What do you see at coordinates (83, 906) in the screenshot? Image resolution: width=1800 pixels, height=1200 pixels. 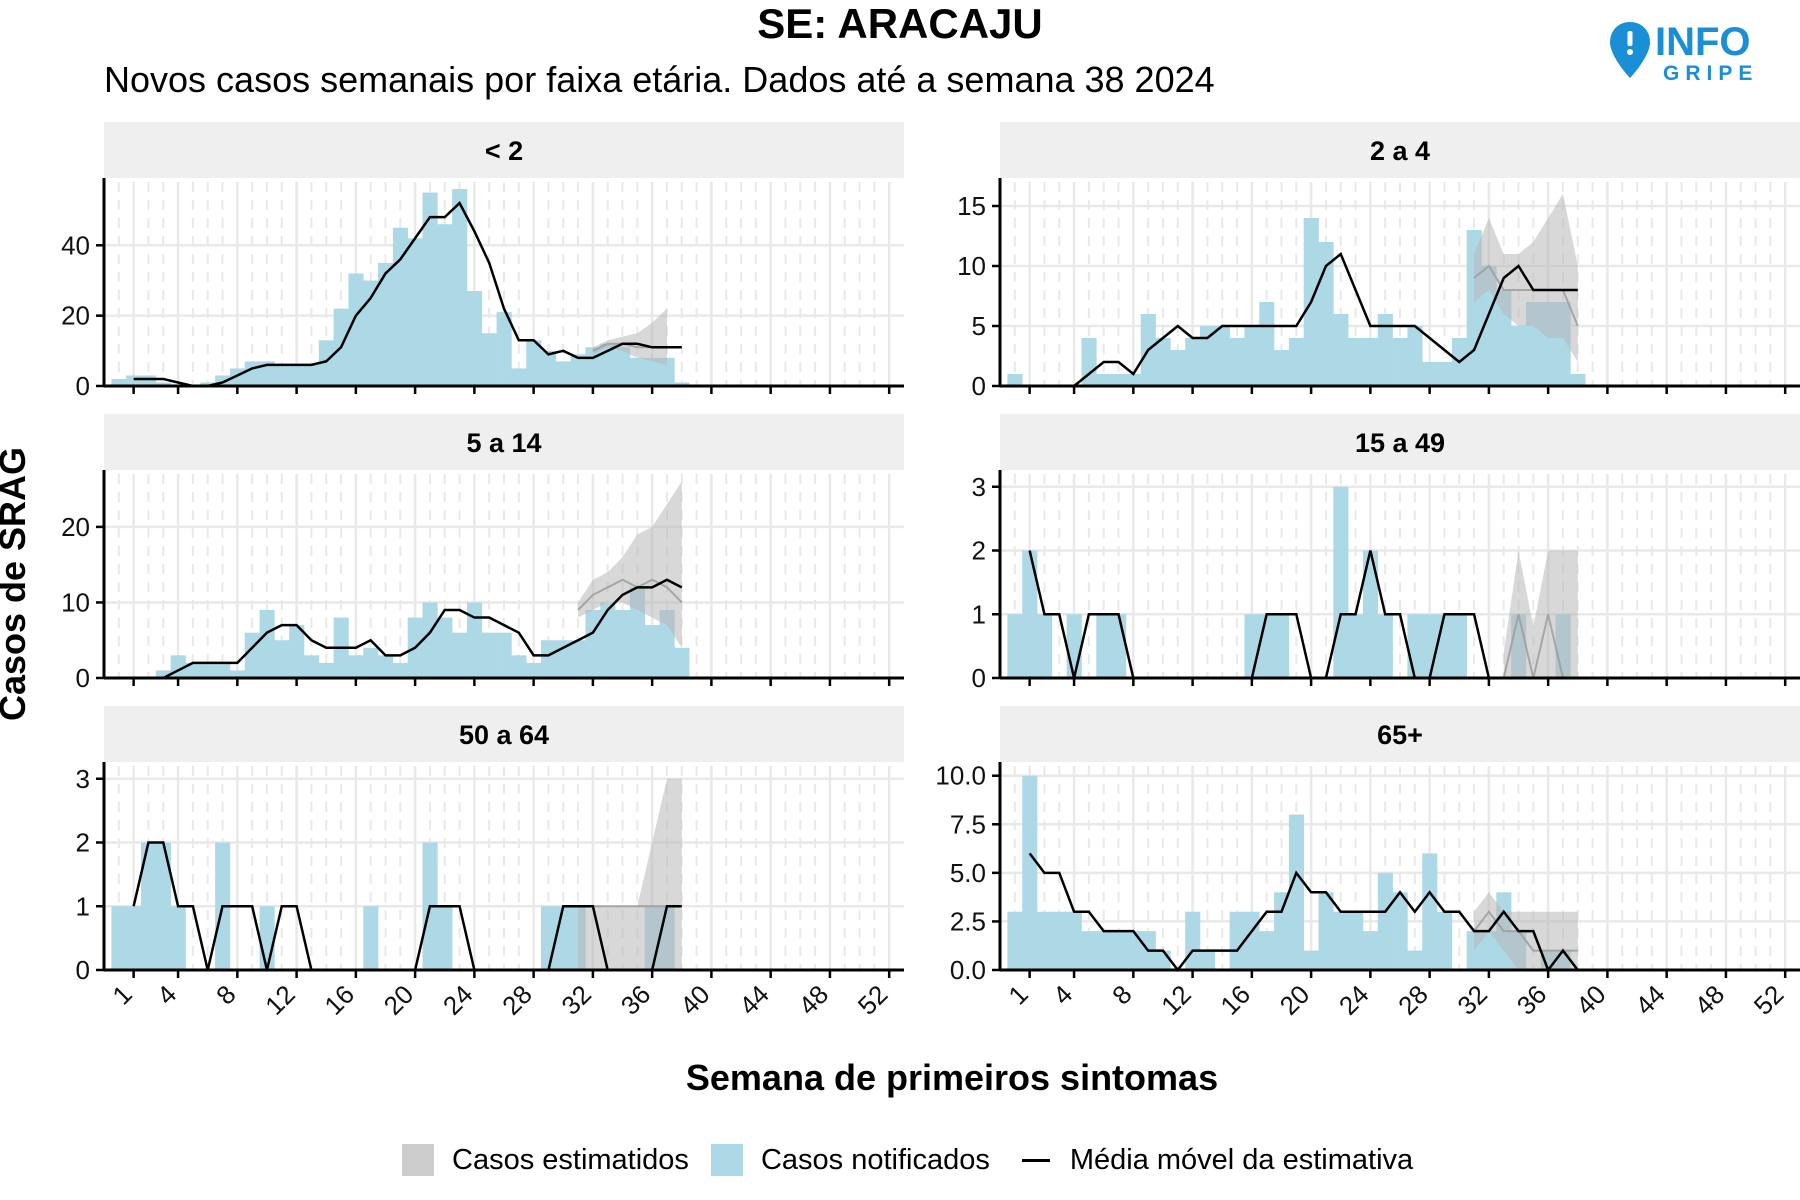 I see `y-tick-label: 1` at bounding box center [83, 906].